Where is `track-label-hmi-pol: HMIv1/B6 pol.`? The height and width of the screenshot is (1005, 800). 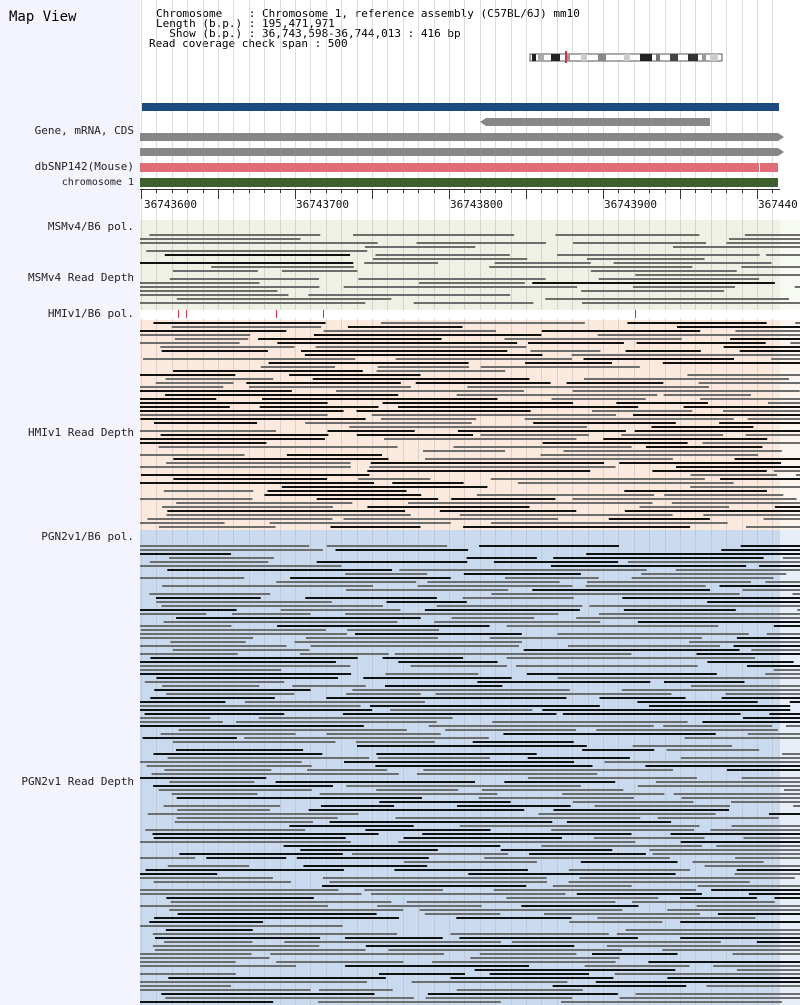
track-label-hmi-pol: HMIv1/B6 pol. is located at coordinates (90, 313).